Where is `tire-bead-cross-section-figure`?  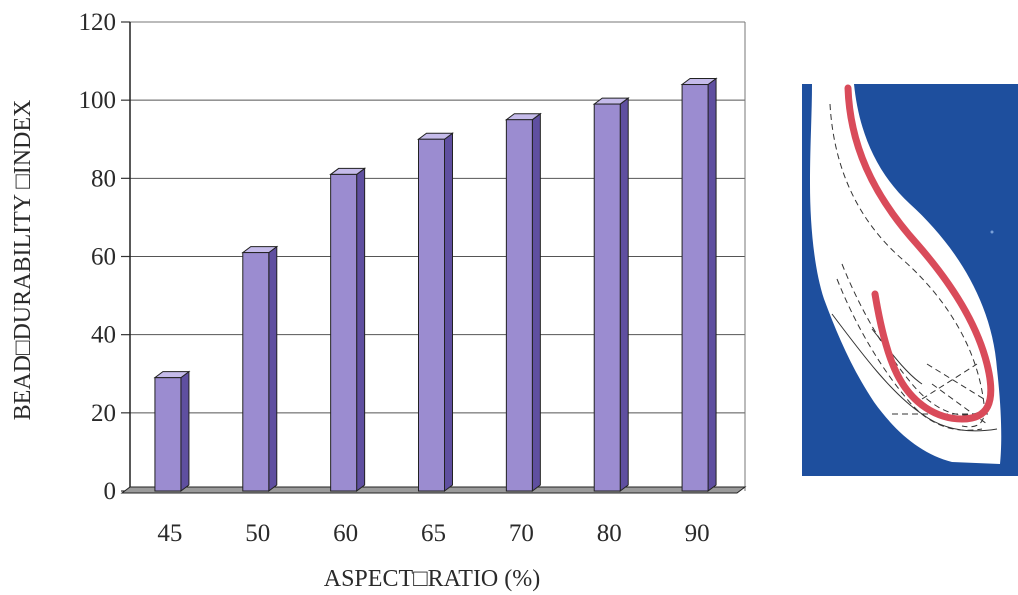
tire-bead-cross-section-figure is located at coordinates (910, 280).